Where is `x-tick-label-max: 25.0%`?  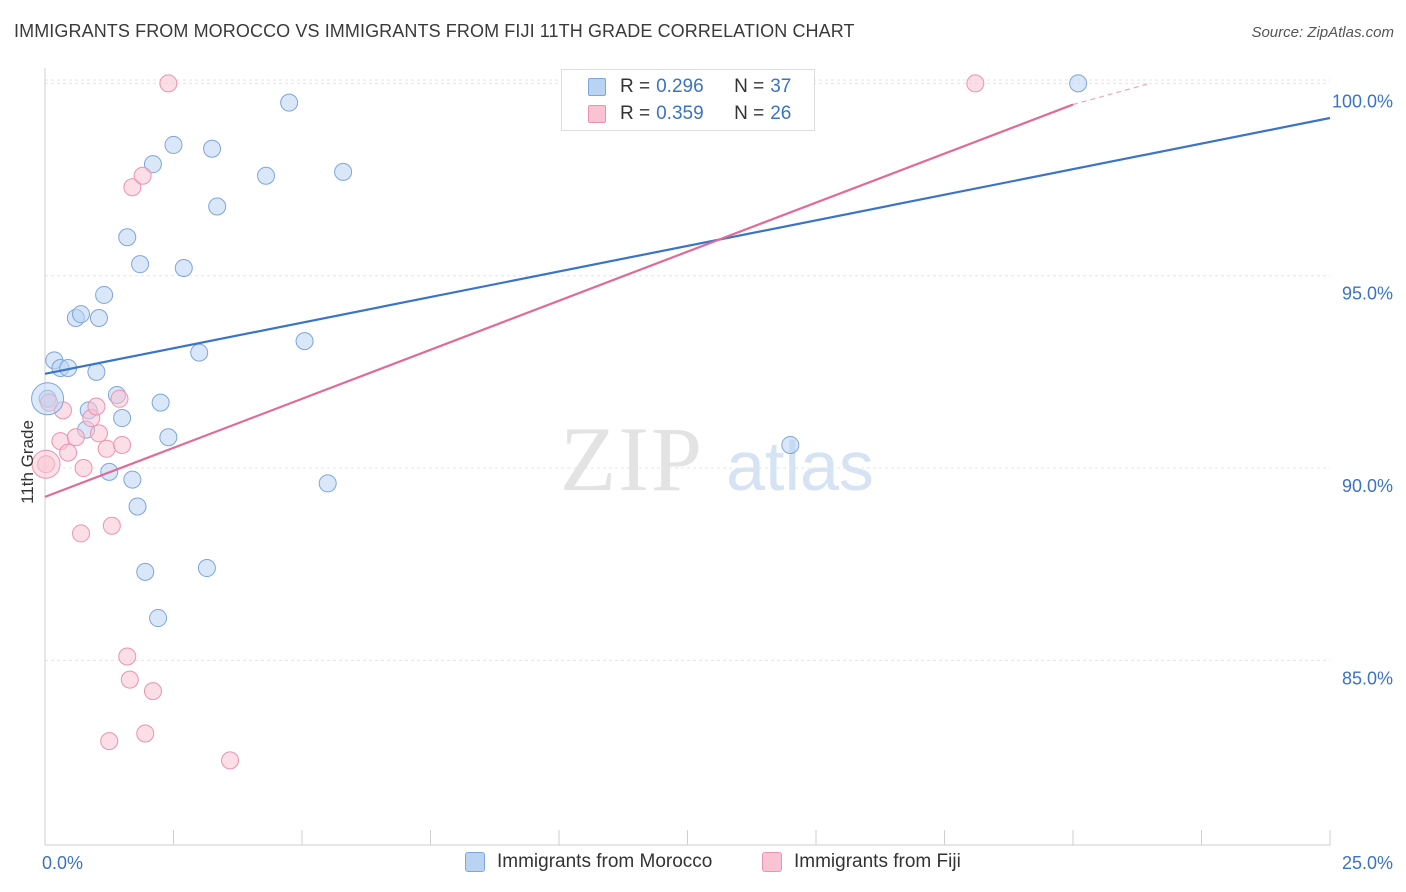 x-tick-label-max: 25.0% is located at coordinates (1367, 863).